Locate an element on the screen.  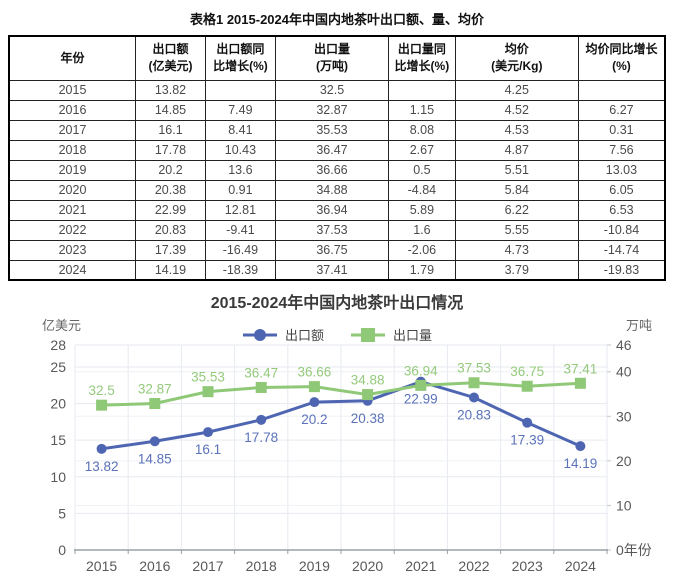
legend-item-export-volume: 出口量 is located at coordinates (391, 334).